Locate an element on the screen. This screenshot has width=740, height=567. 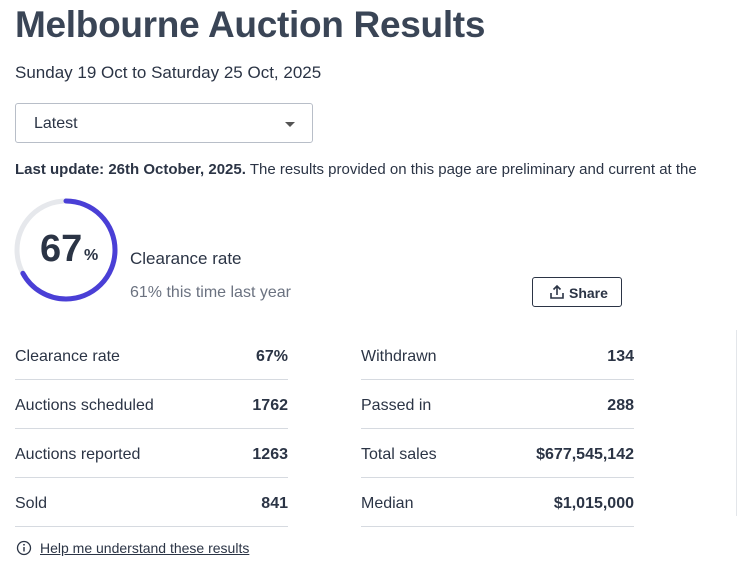
share-icon is located at coordinates (557, 291).